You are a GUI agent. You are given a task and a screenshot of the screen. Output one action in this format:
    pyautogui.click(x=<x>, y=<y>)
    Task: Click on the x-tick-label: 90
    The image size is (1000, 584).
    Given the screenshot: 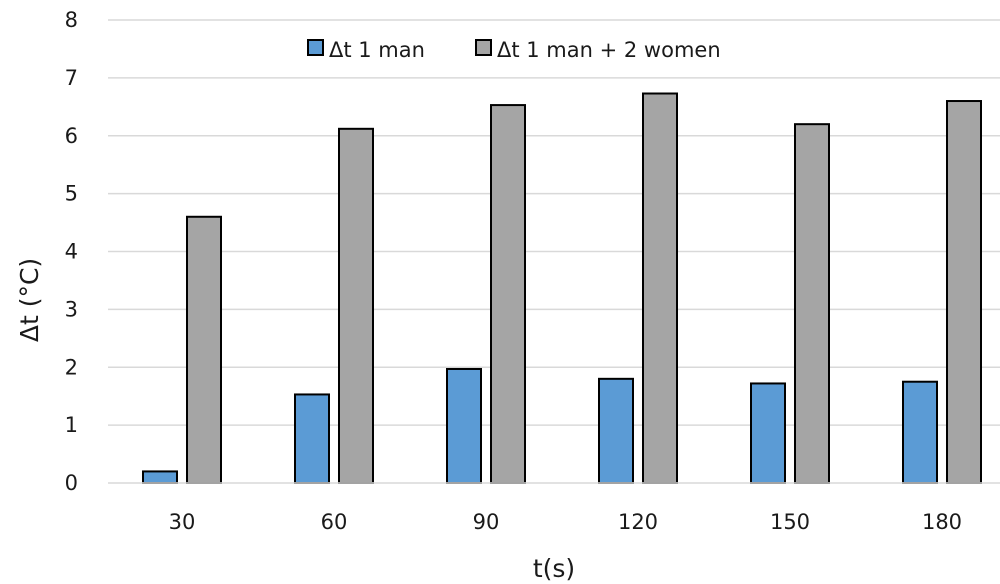 What is the action you would take?
    pyautogui.click(x=486, y=522)
    